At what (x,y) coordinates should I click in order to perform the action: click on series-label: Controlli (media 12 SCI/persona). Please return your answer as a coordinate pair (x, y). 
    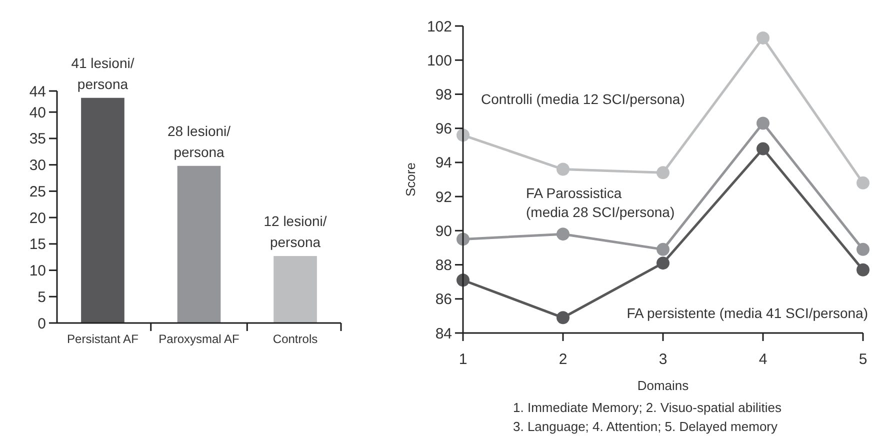
    Looking at the image, I should click on (583, 99).